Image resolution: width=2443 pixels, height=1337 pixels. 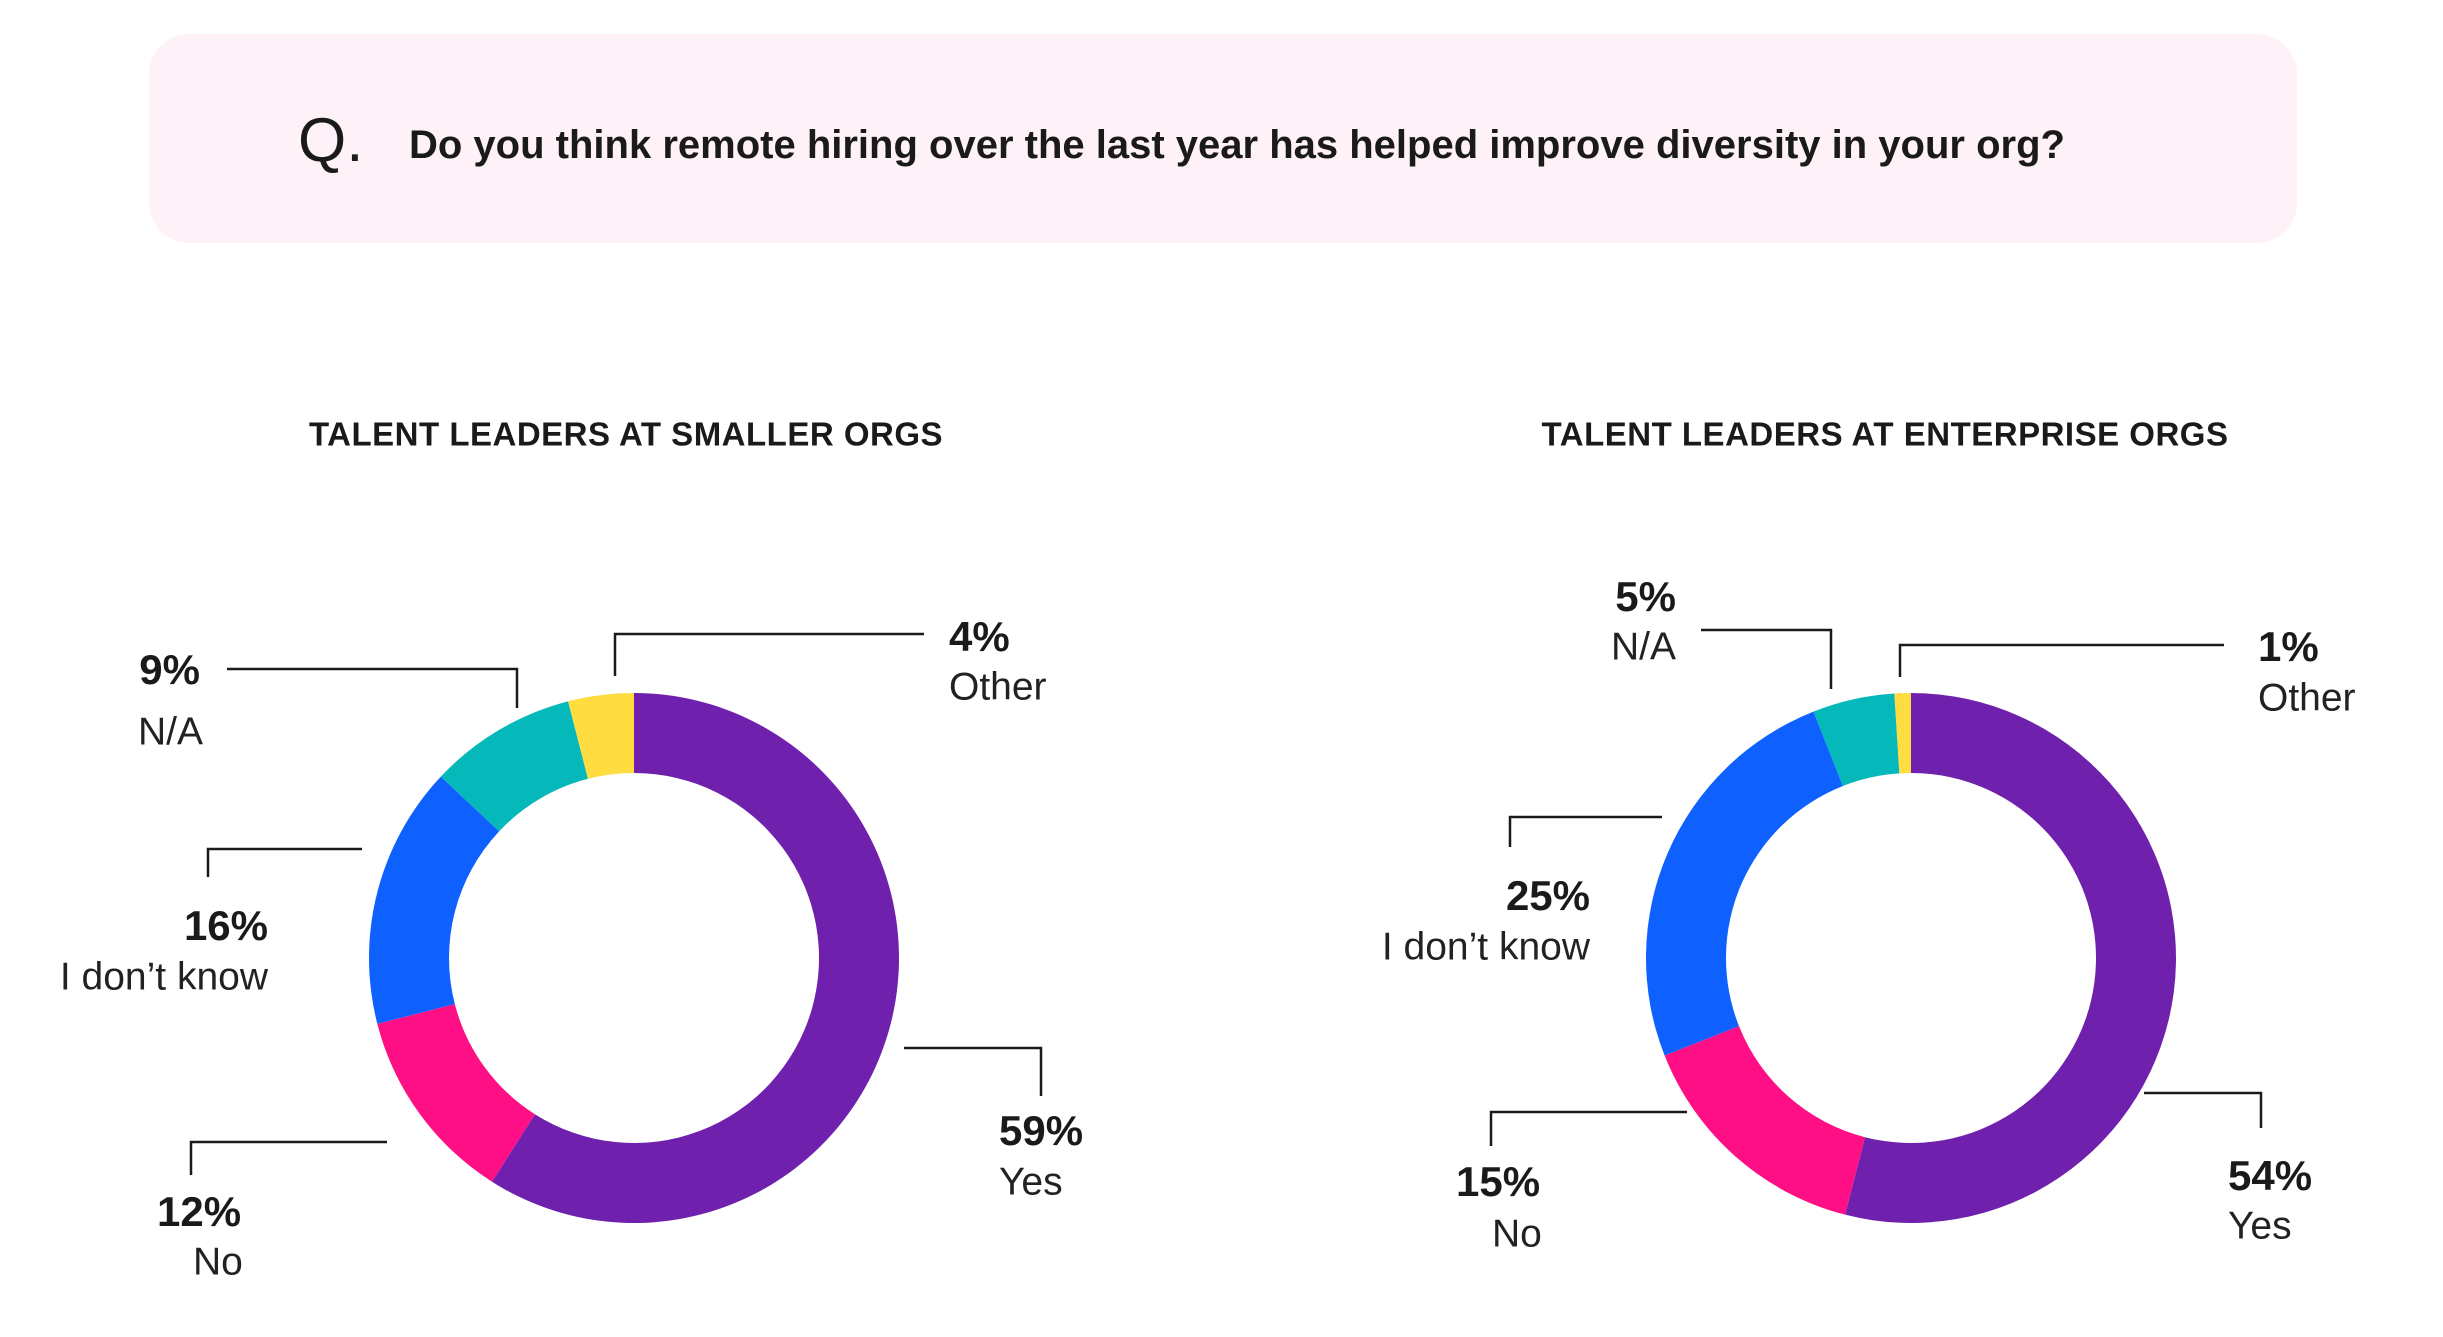 What do you see at coordinates (199, 1211) in the screenshot?
I see `data-label-smaller-no-pct: 12%` at bounding box center [199, 1211].